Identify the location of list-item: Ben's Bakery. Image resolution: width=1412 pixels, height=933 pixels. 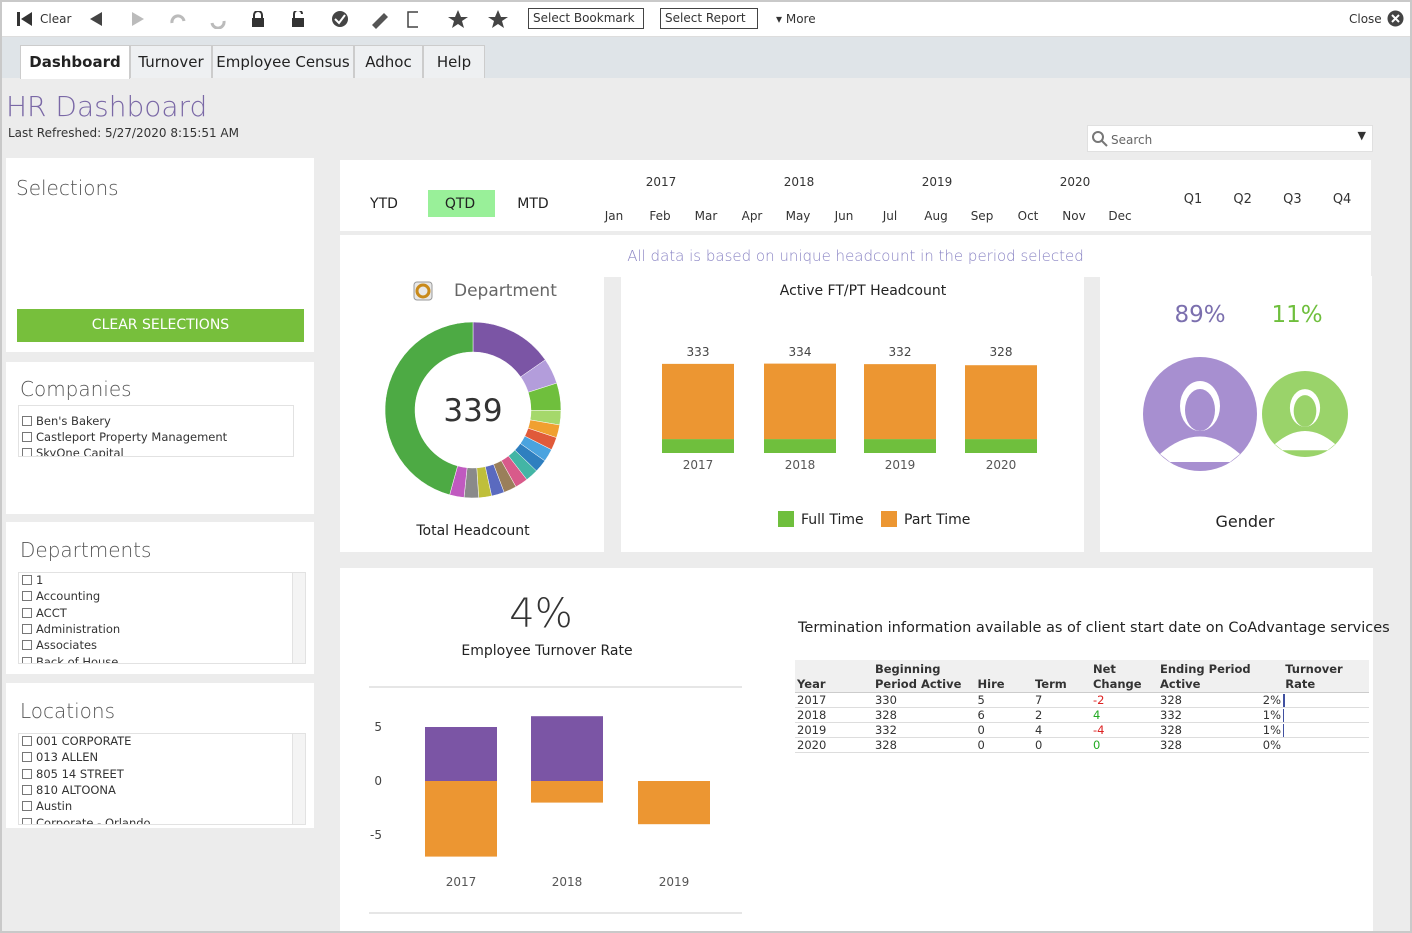
(66, 421).